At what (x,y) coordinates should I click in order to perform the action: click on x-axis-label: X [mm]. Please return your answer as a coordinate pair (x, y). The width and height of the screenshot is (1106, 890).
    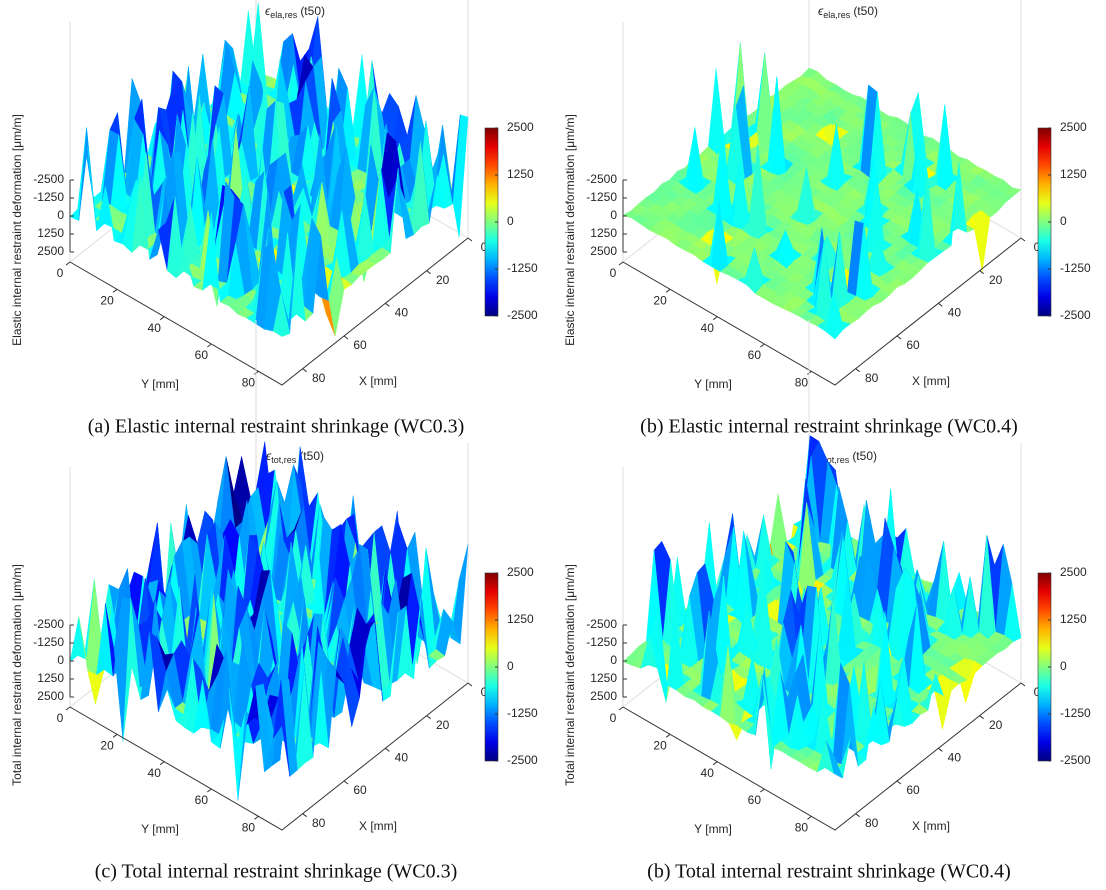
    Looking at the image, I should click on (931, 826).